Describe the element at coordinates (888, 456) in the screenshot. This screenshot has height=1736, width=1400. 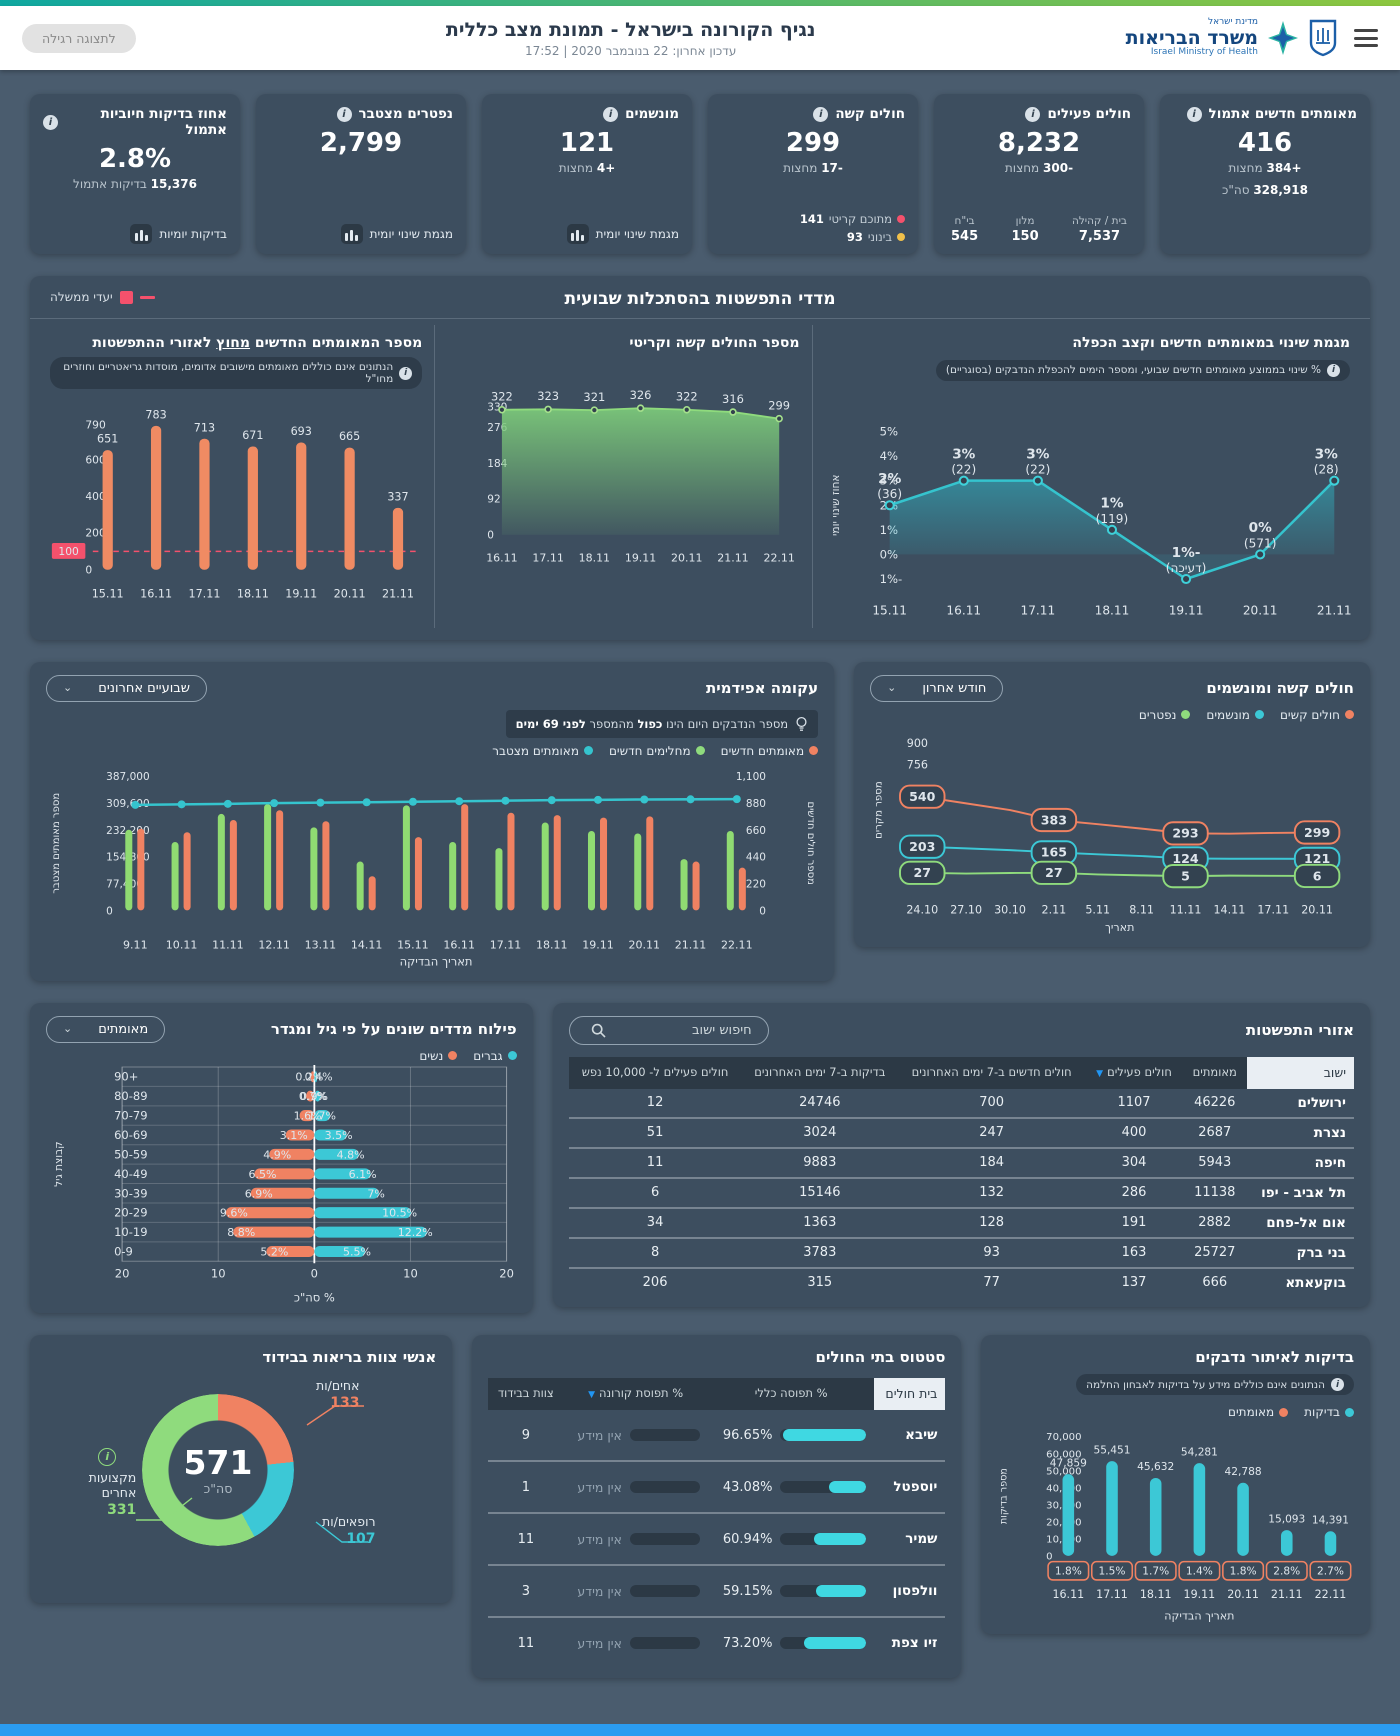
I see `svg-text: 4%` at that location.